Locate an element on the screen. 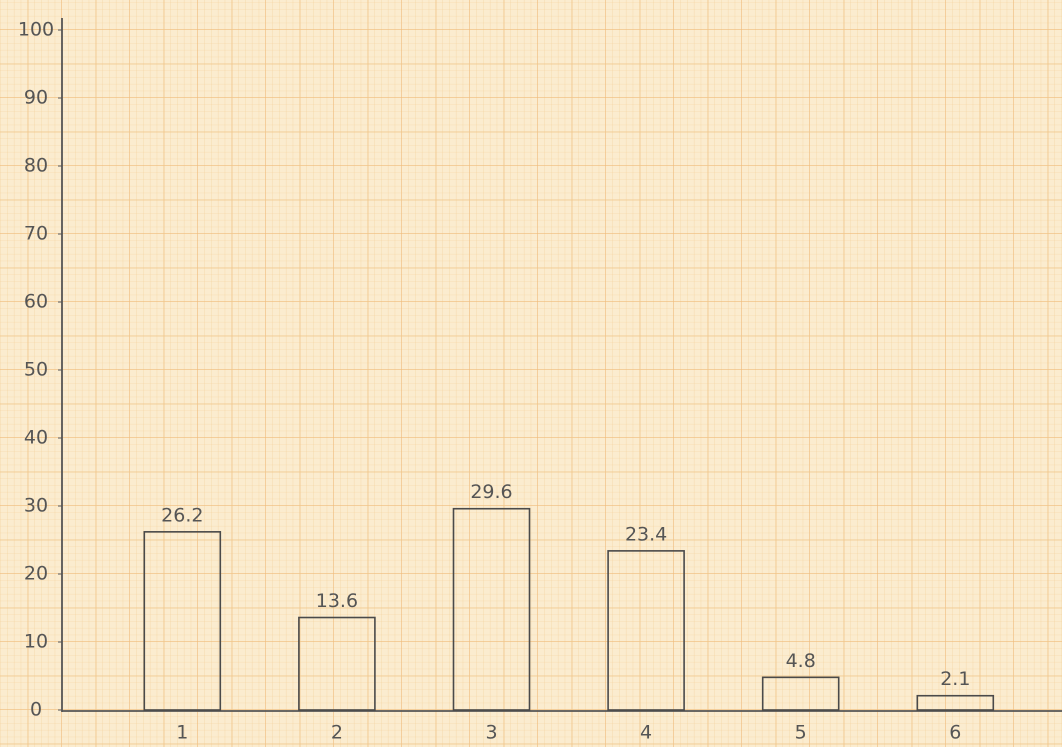 The height and width of the screenshot is (747, 1062). value-label: 4.8 is located at coordinates (801, 661).